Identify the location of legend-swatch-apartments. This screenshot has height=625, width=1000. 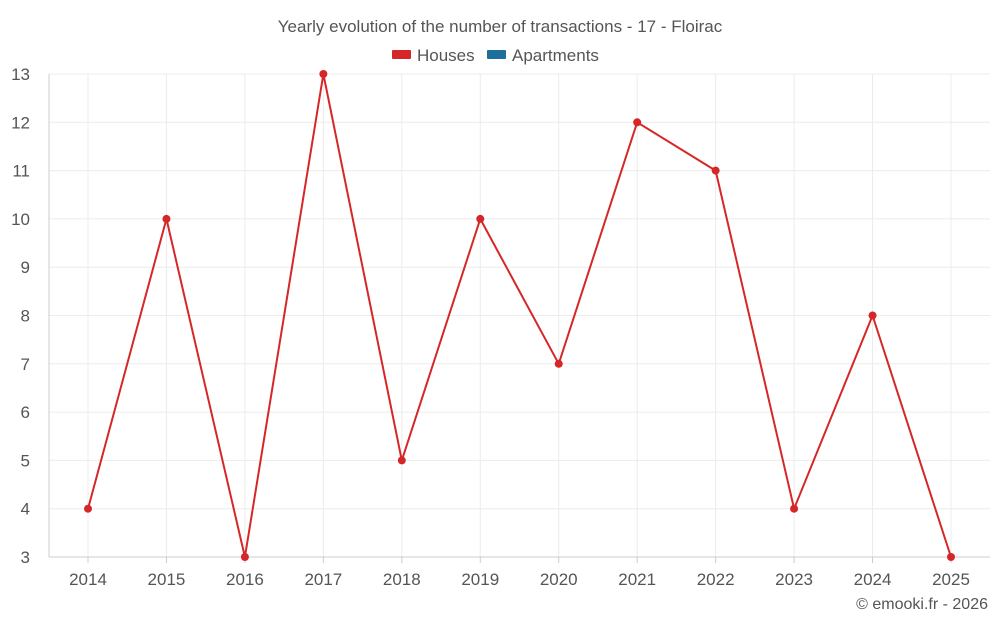
(496, 54).